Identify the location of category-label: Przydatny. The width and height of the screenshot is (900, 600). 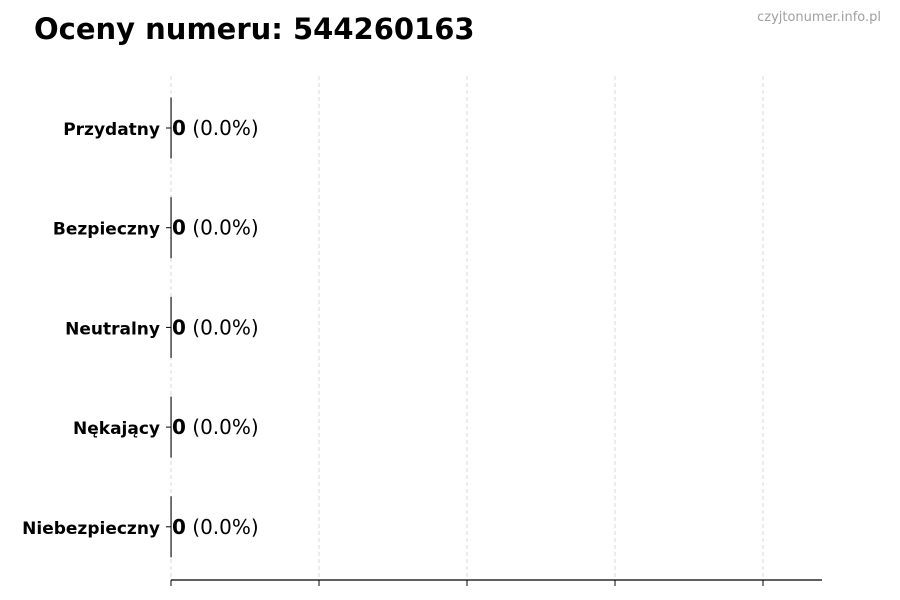
(111, 130).